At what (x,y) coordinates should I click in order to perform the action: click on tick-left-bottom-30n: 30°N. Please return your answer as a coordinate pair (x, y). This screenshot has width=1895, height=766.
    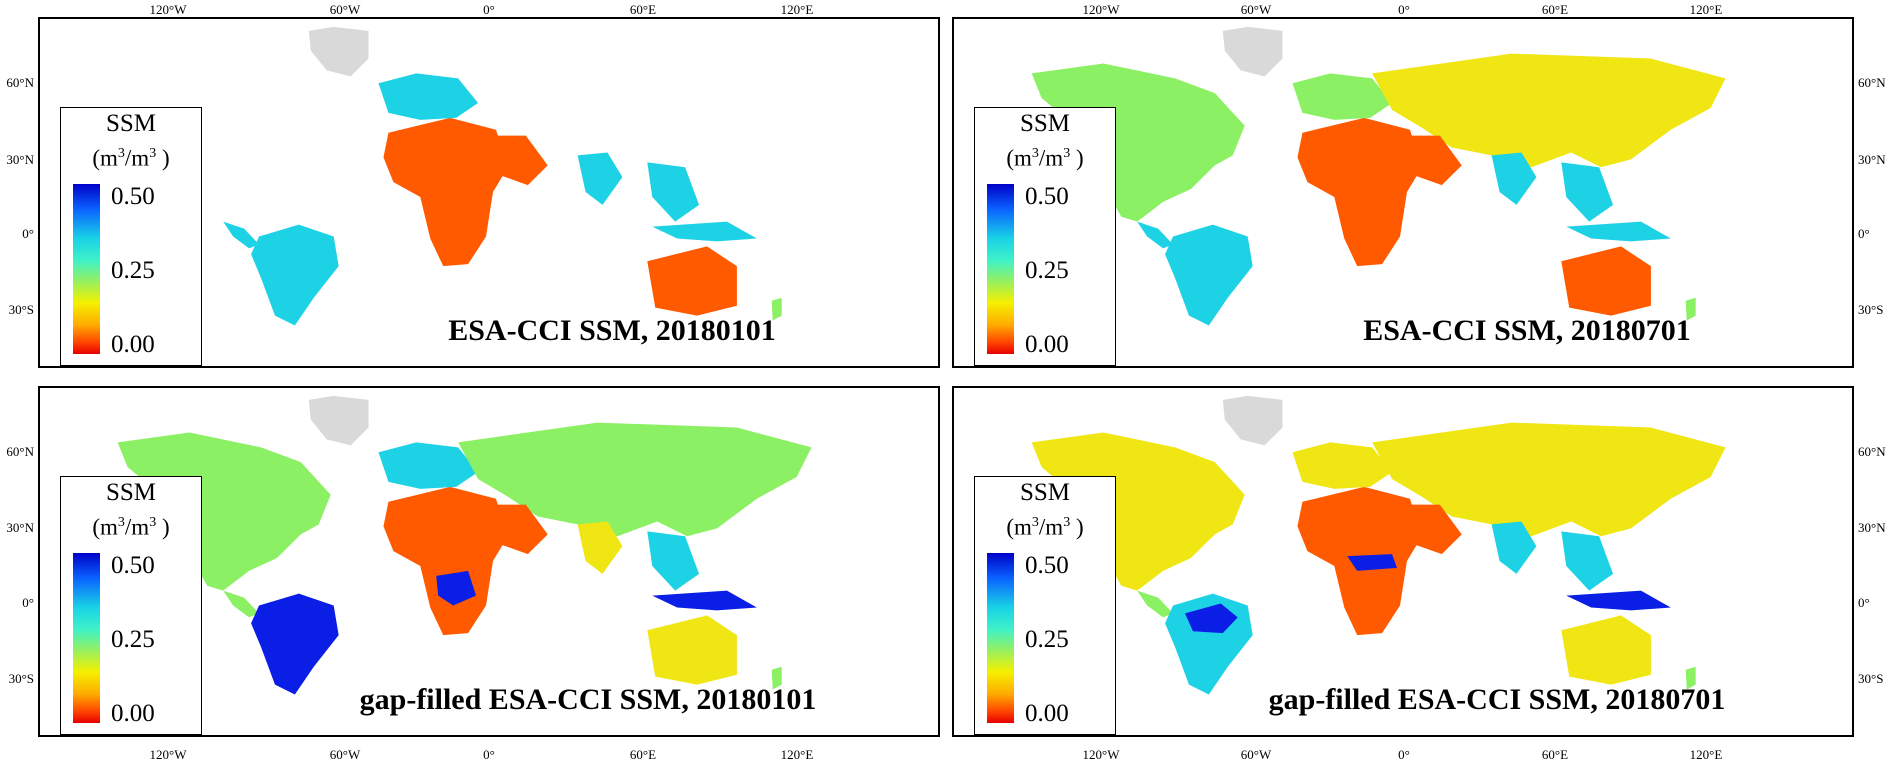
    Looking at the image, I should click on (20, 527).